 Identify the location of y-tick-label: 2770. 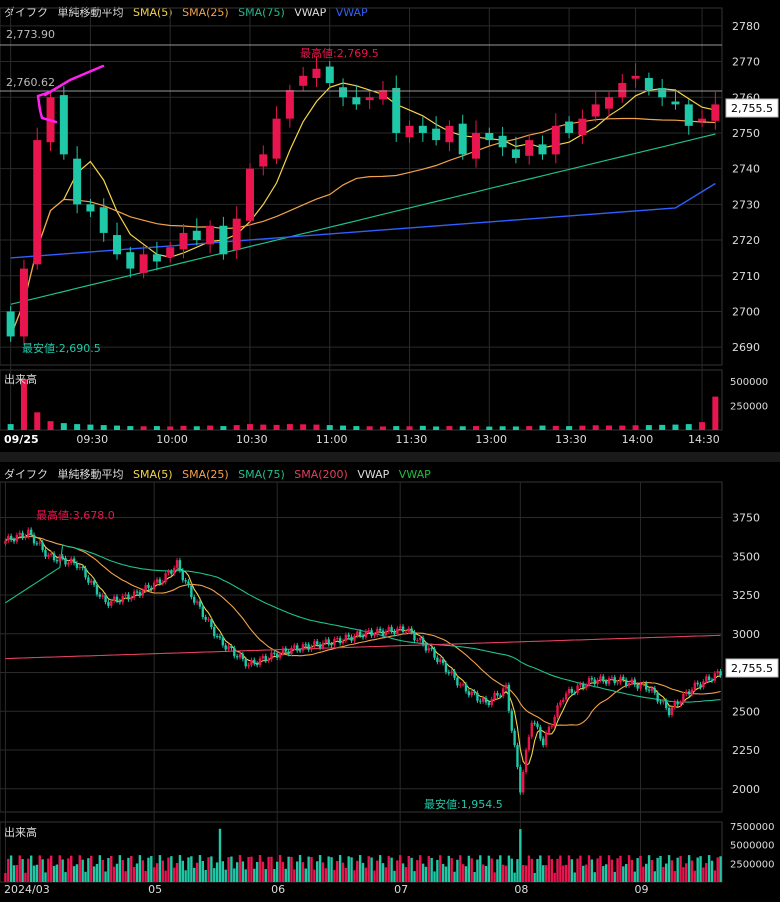
(746, 62).